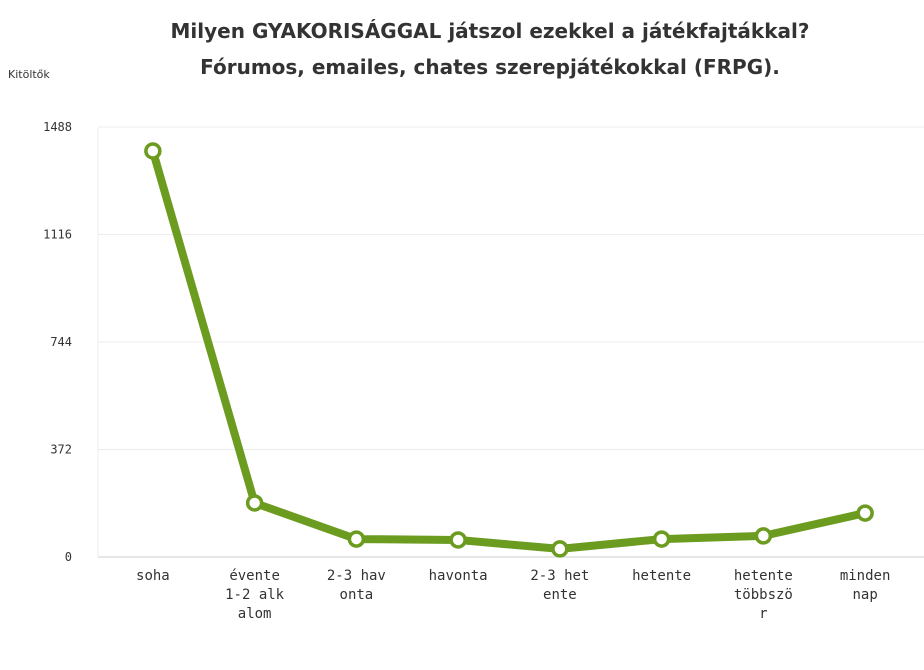 The width and height of the screenshot is (924, 670). I want to click on x-tick-label: évente 1-2 alkalom, so click(255, 595).